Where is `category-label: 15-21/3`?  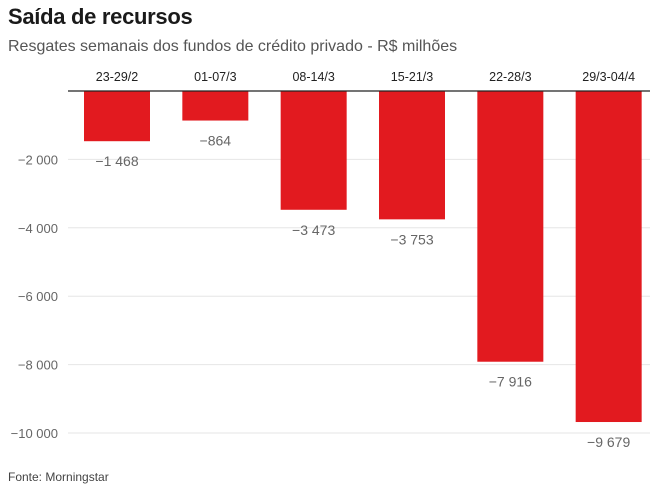 category-label: 15-21/3 is located at coordinates (412, 77).